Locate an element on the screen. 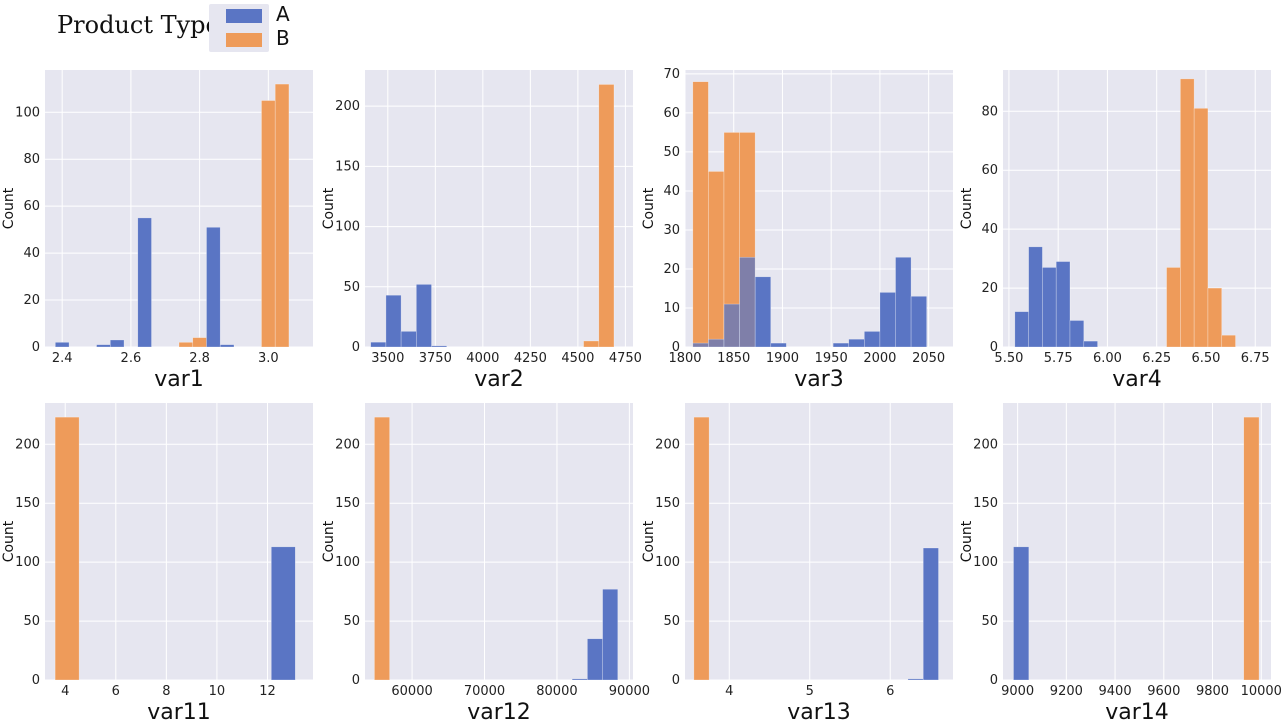  x-tick-label: 9600 is located at coordinates (1163, 691).